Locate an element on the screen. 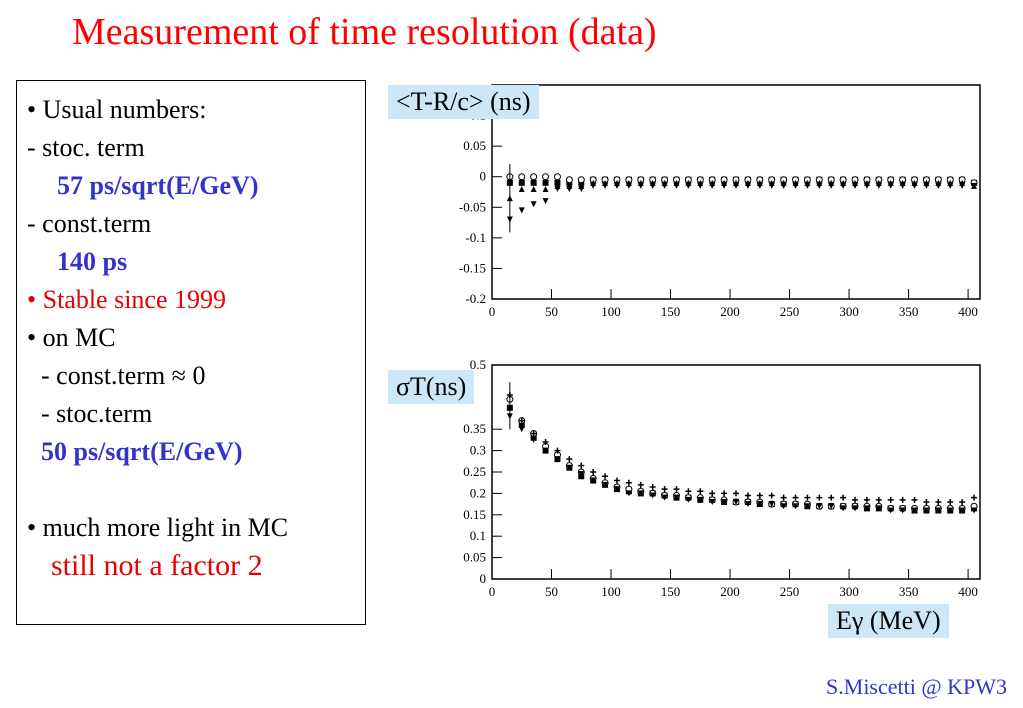 This screenshot has height=708, width=1023. note-more-light: • much more light in MC is located at coordinates (158, 527).